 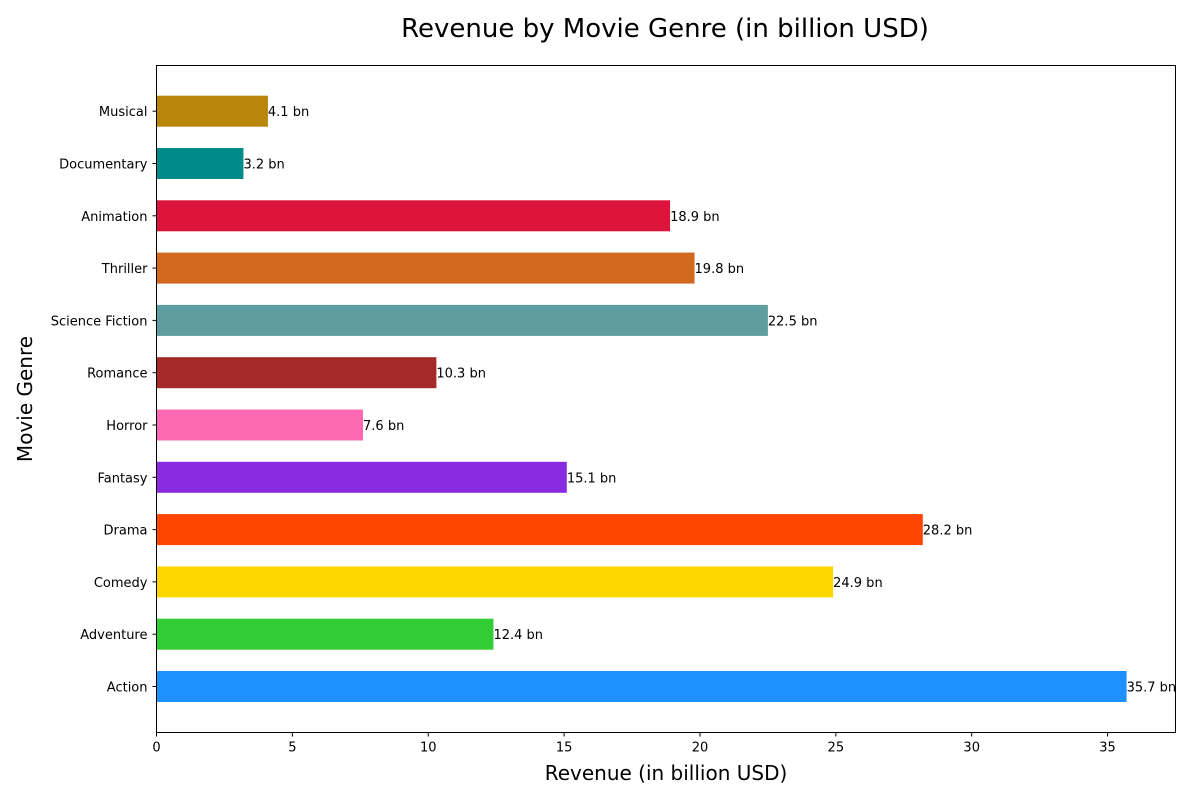 What do you see at coordinates (462, 320) in the screenshot?
I see `bar-science-fiction` at bounding box center [462, 320].